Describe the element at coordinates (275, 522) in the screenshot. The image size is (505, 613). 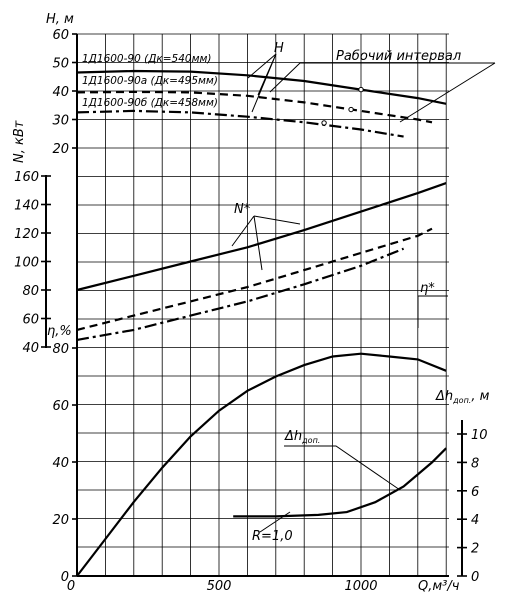
I see `r-leader` at that location.